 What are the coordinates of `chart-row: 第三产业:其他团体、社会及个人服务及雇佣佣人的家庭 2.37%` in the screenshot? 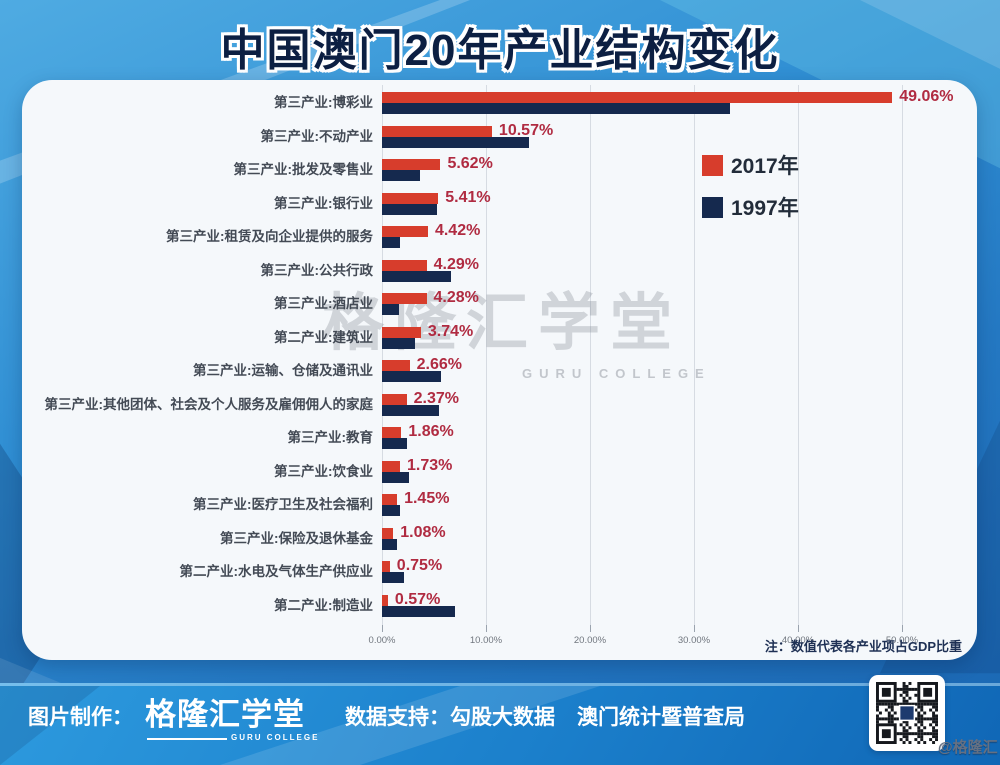 It's located at (499, 404).